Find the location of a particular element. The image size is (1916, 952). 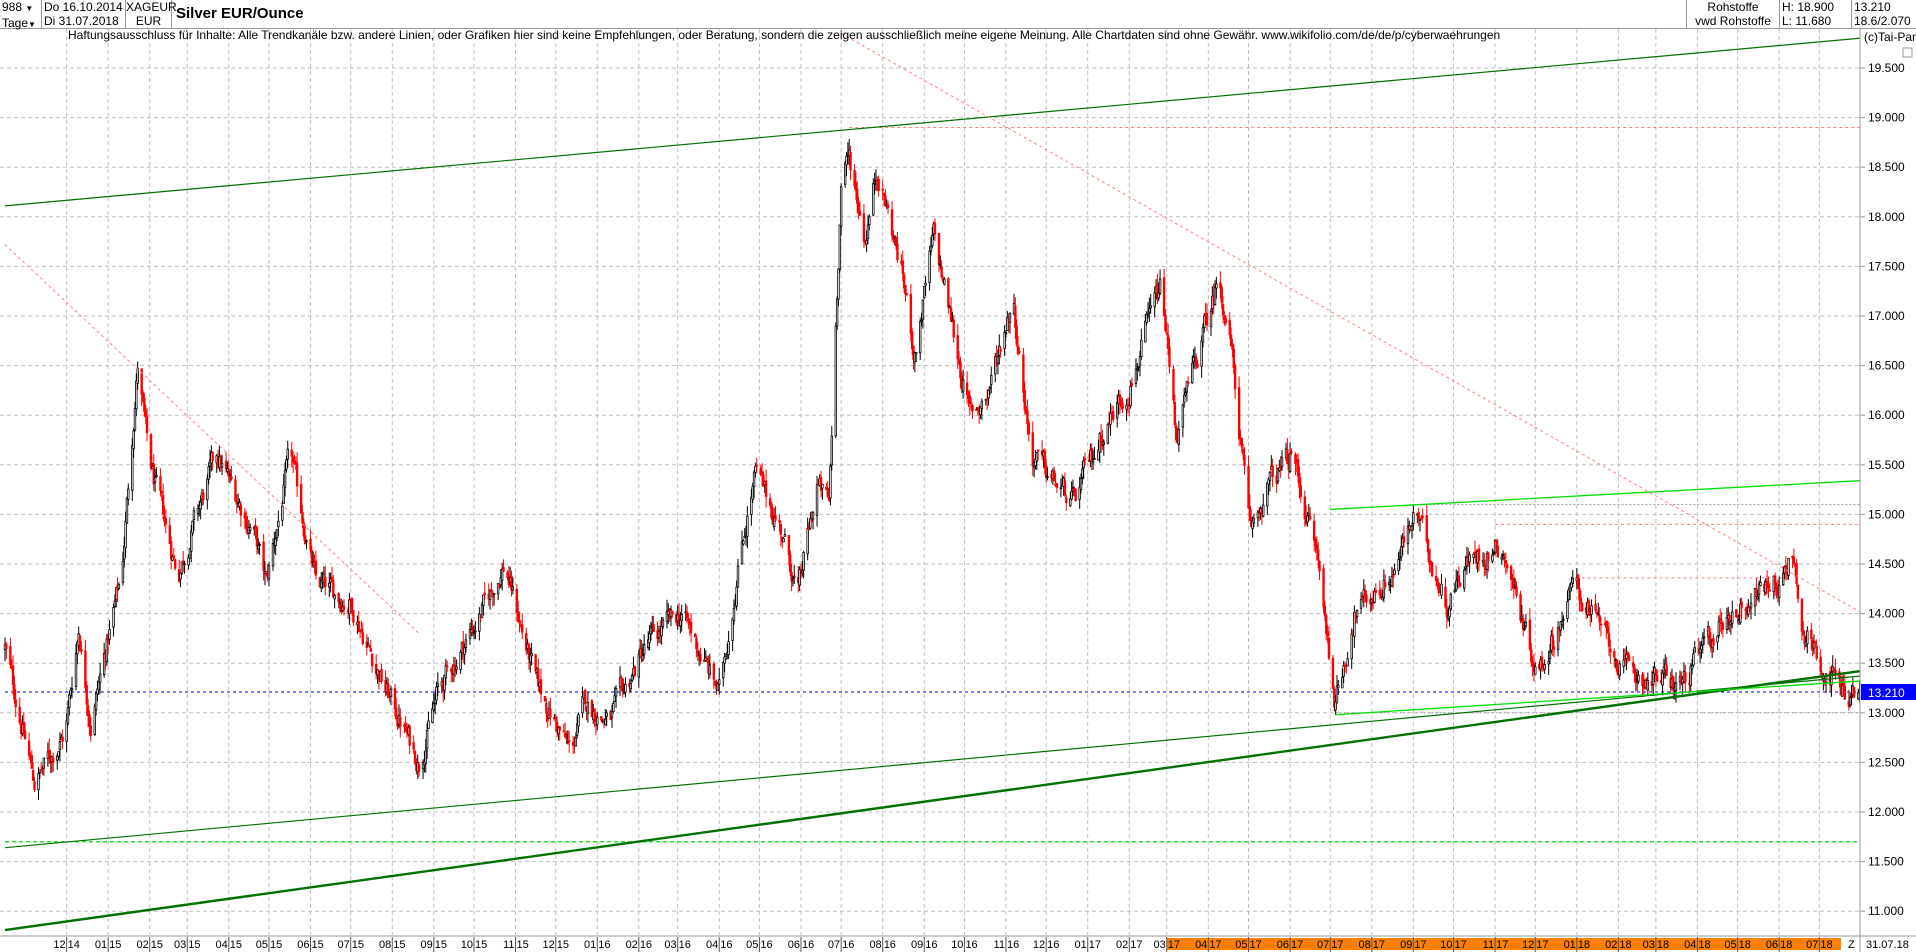

x-tick-month: 01 is located at coordinates (1570, 945).